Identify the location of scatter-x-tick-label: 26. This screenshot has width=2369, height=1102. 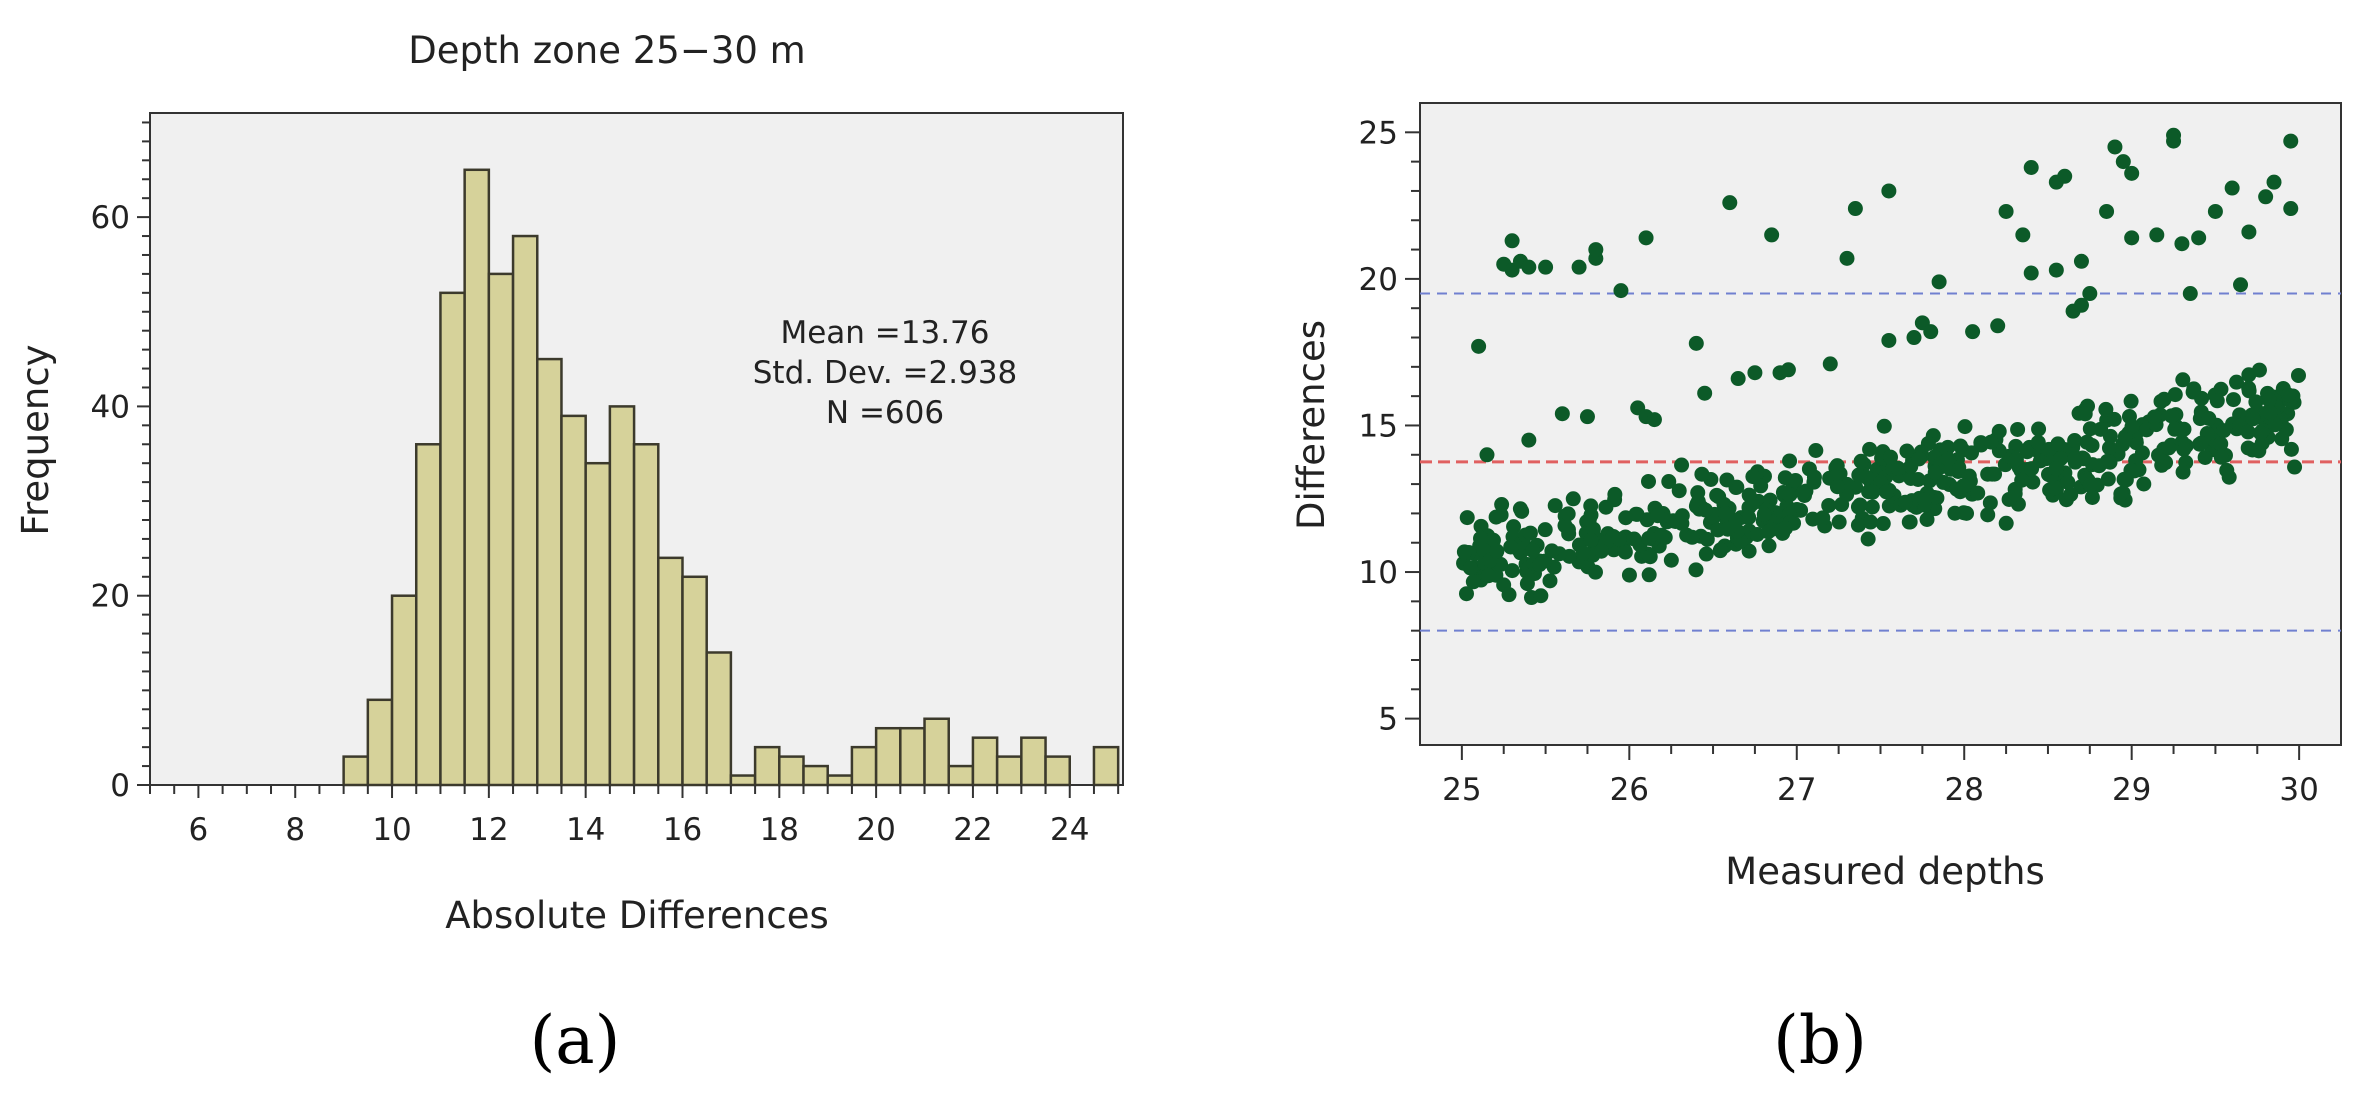
(1629, 790).